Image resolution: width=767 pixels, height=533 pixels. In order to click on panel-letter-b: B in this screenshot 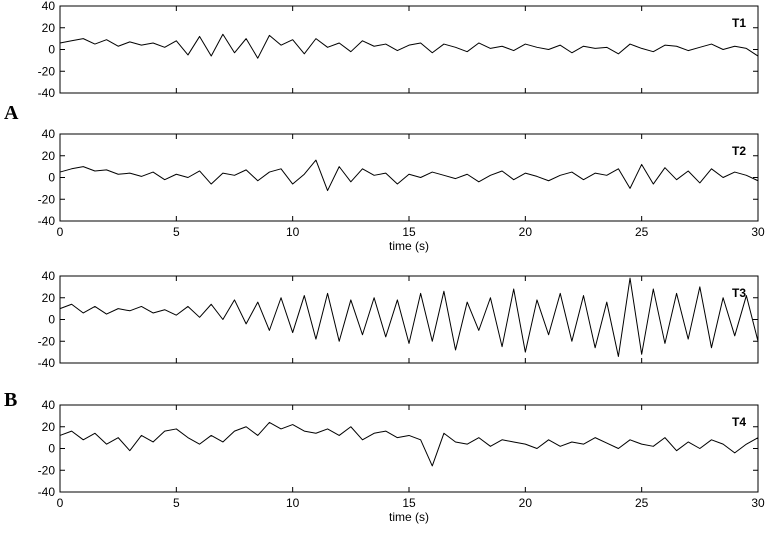, I will do `click(11, 400)`.